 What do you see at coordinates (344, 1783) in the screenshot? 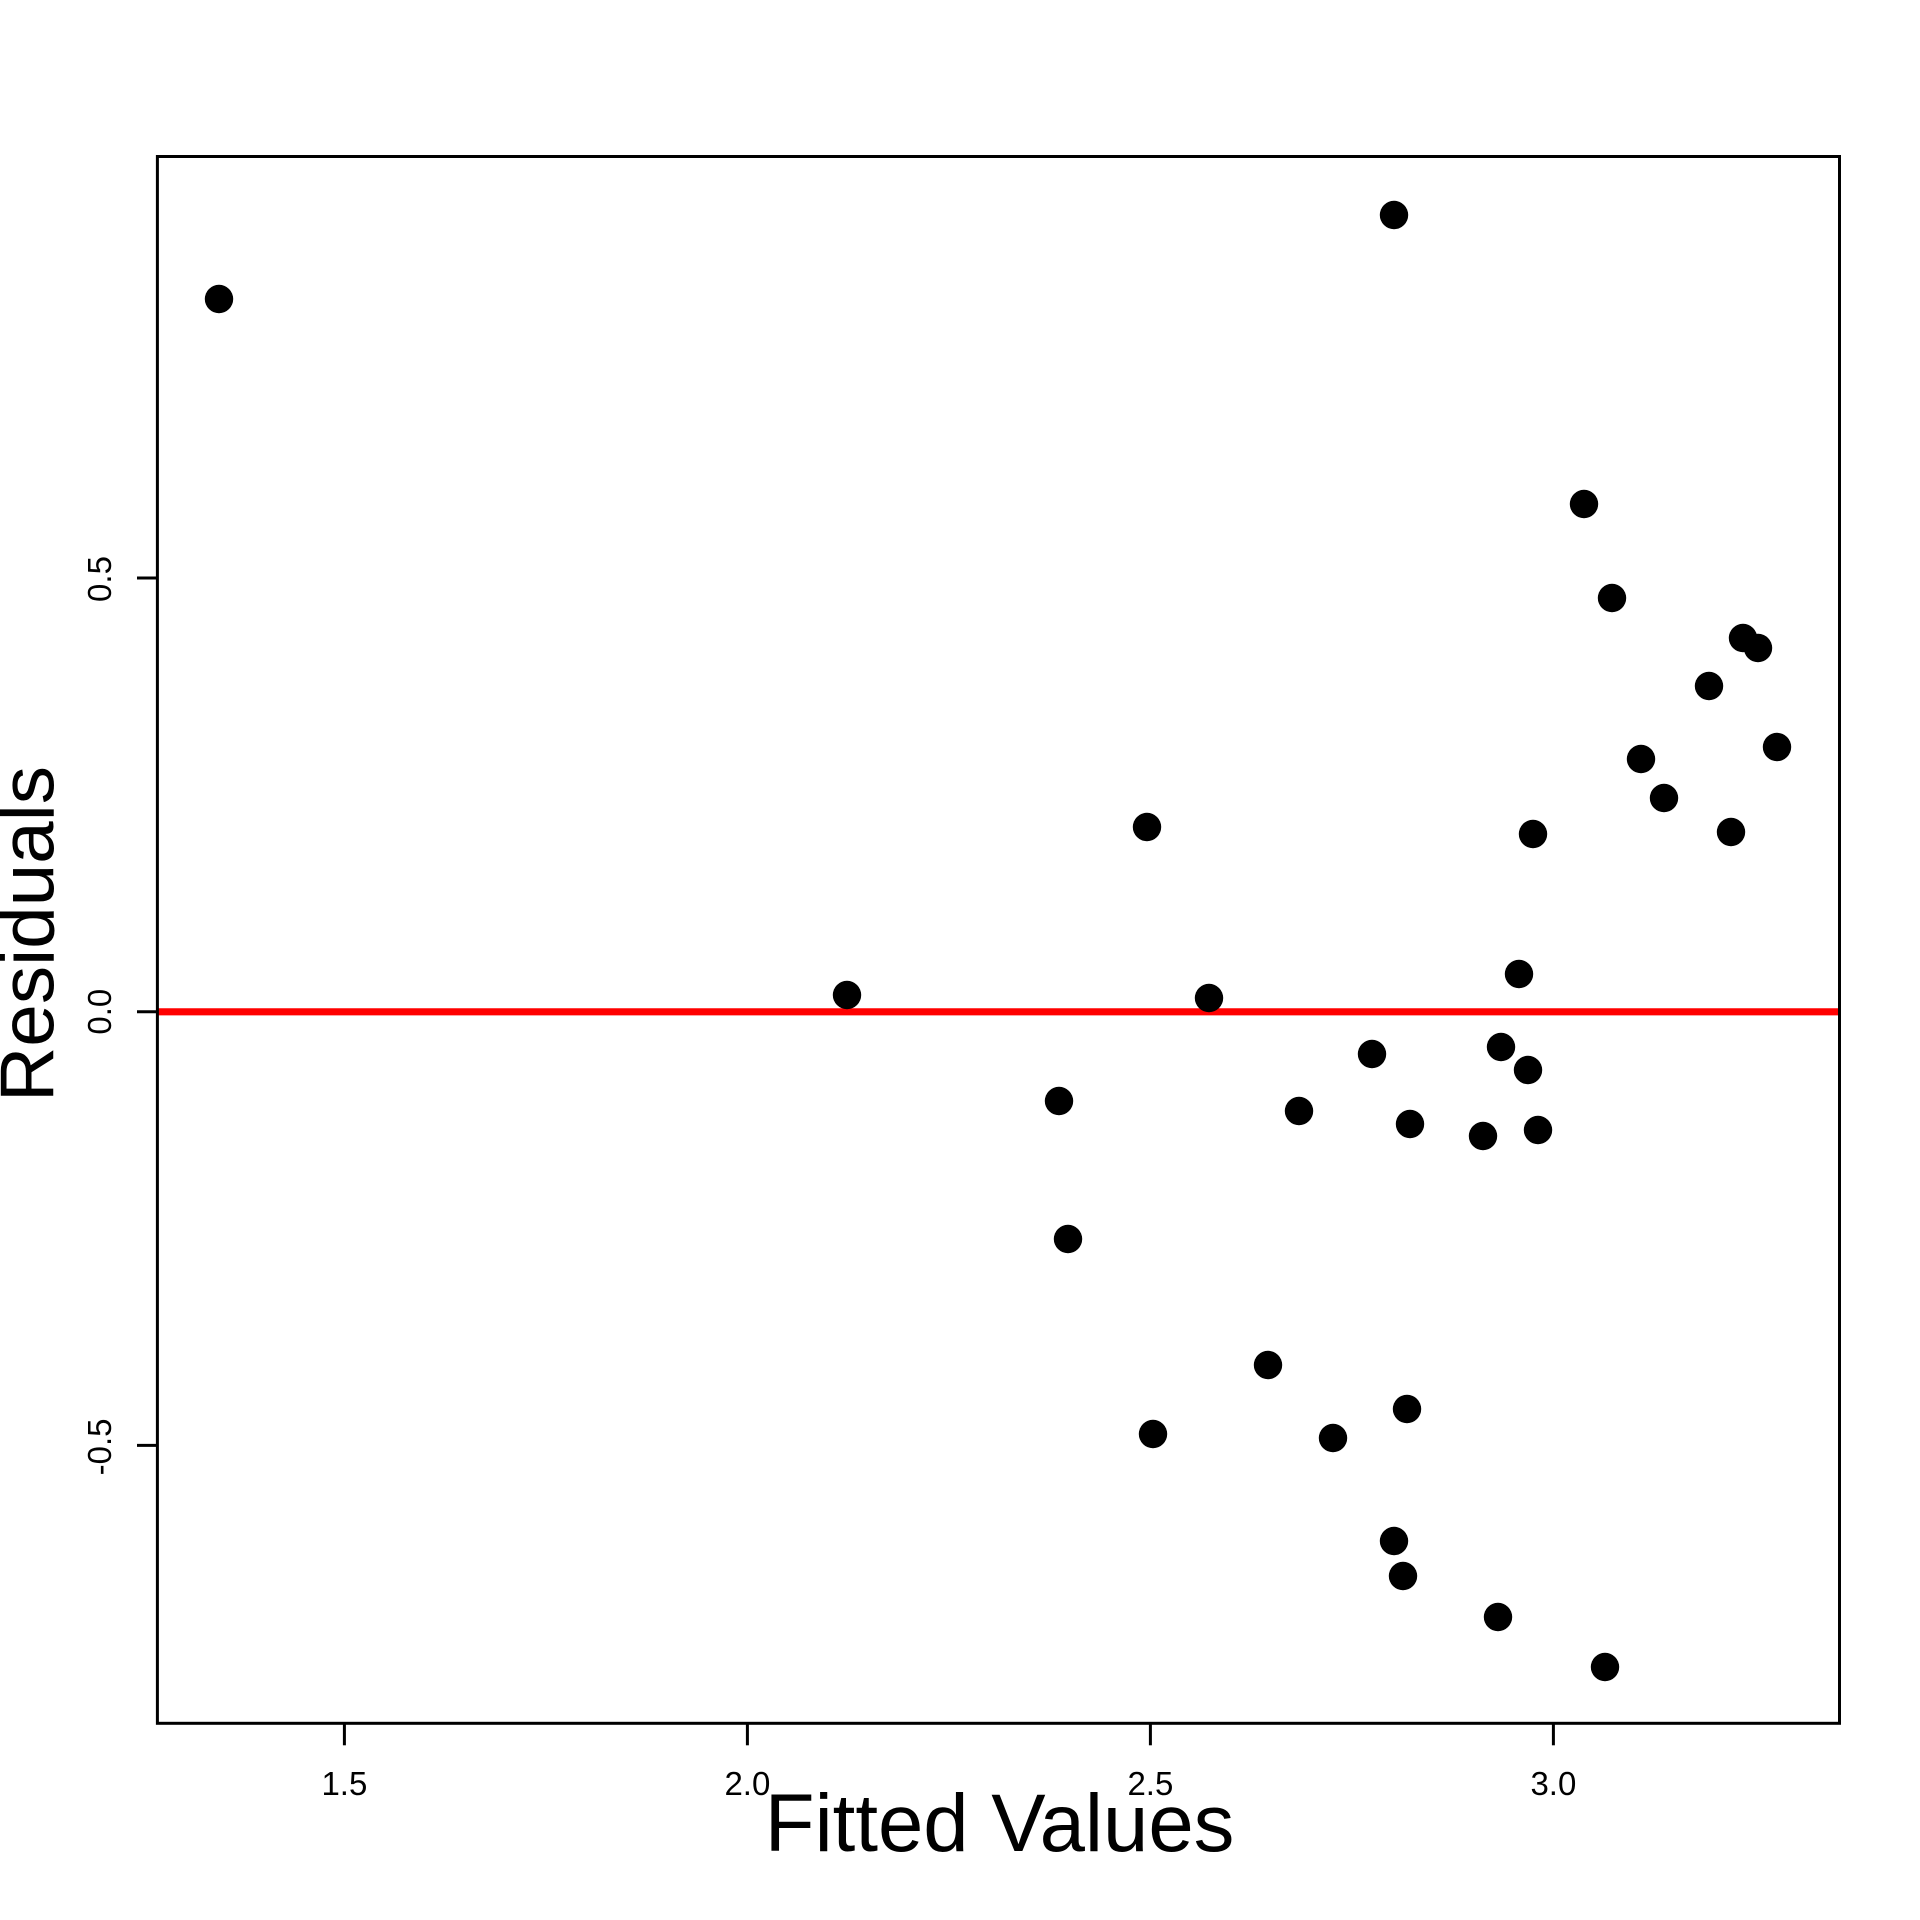
I see `svg-text: 1.5` at bounding box center [344, 1783].